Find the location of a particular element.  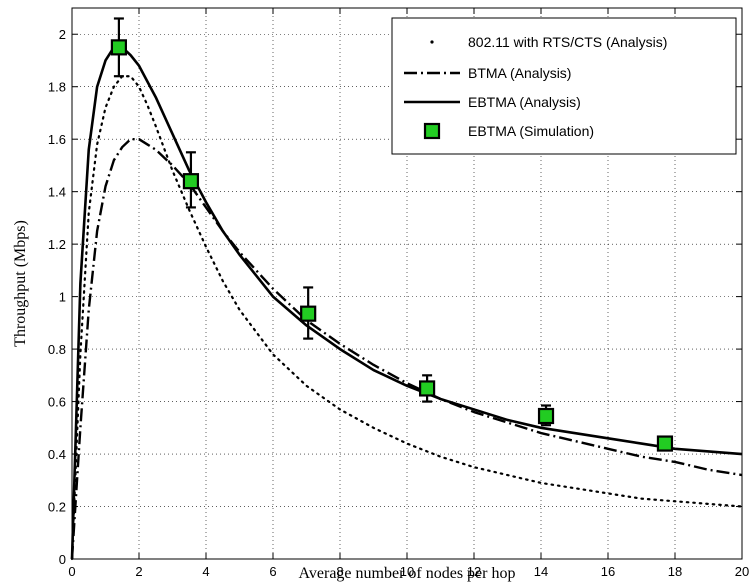

x-axis-label: Average number of nodes per hop is located at coordinates (407, 573).